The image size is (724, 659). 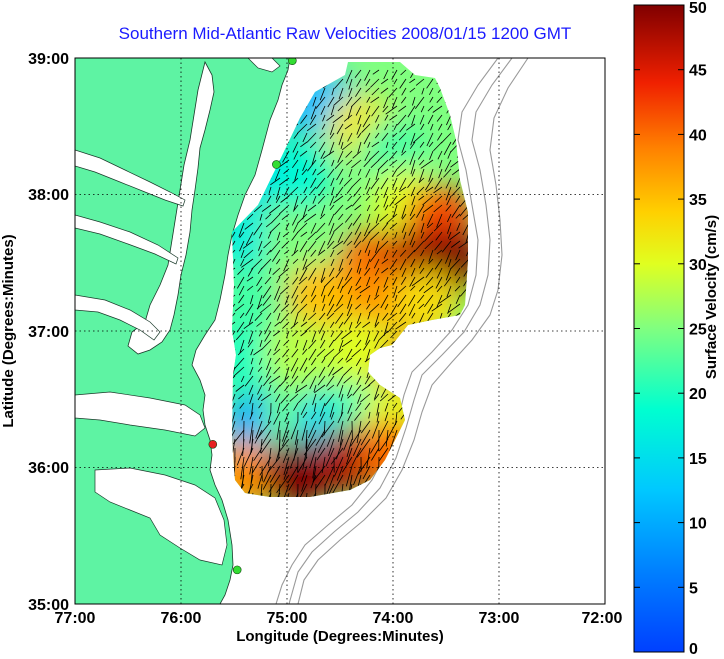 I want to click on y-axis-label: Latitude (Degrees:Minutes), so click(x=8, y=330).